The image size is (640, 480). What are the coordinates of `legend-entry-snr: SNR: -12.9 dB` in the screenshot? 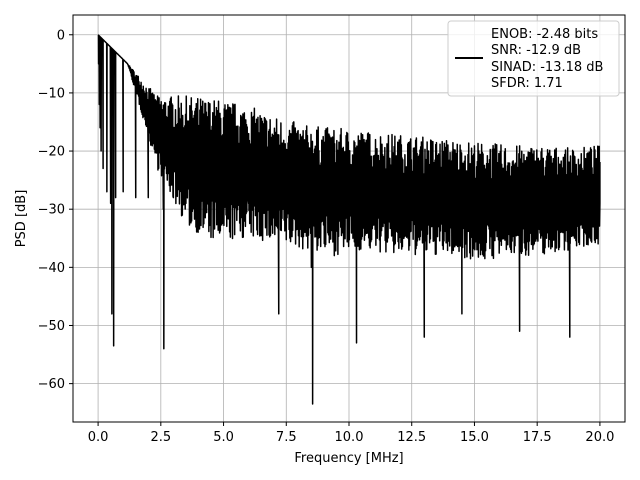 It's located at (536, 50).